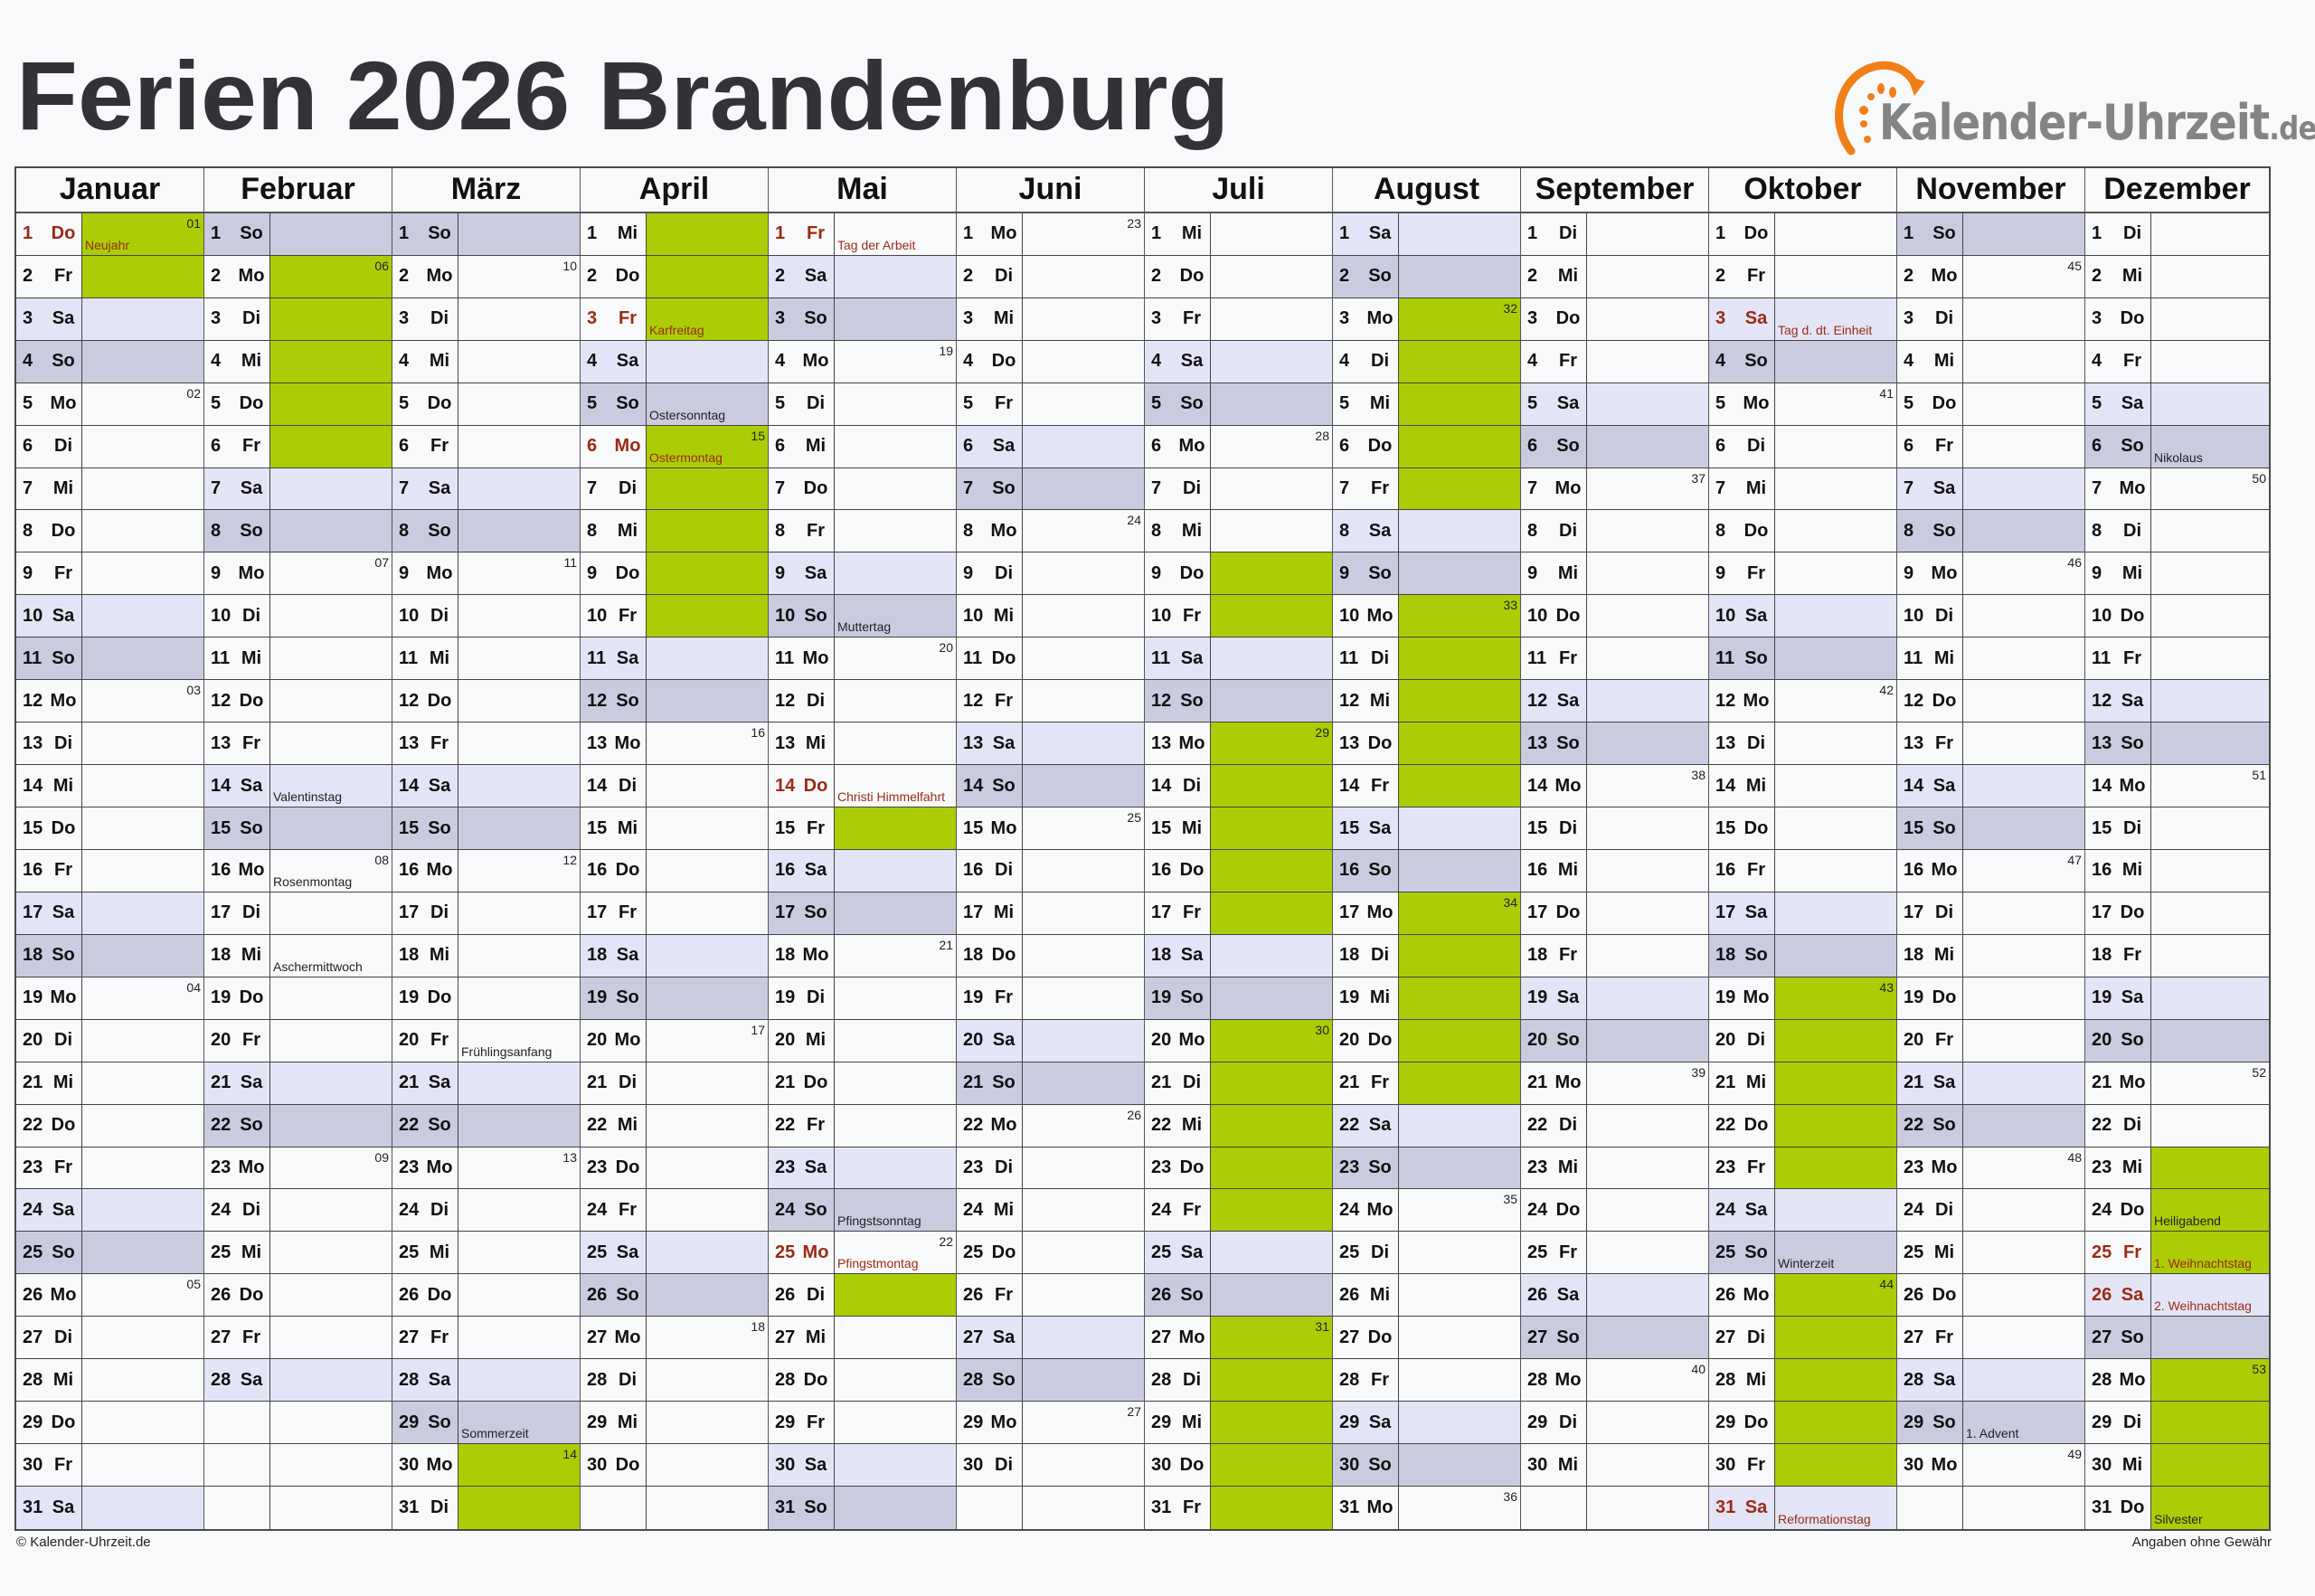 The height and width of the screenshot is (1596, 2315). What do you see at coordinates (802, 234) in the screenshot?
I see `day-cell: 1 Fr` at bounding box center [802, 234].